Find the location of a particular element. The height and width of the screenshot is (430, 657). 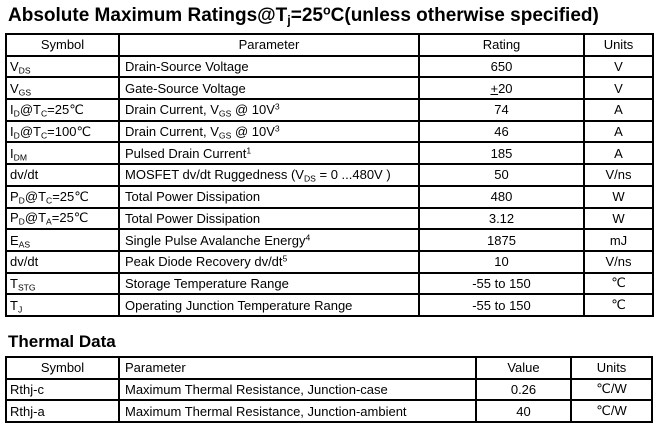

cell-parameter: Gate-Source Voltage is located at coordinates (269, 88).